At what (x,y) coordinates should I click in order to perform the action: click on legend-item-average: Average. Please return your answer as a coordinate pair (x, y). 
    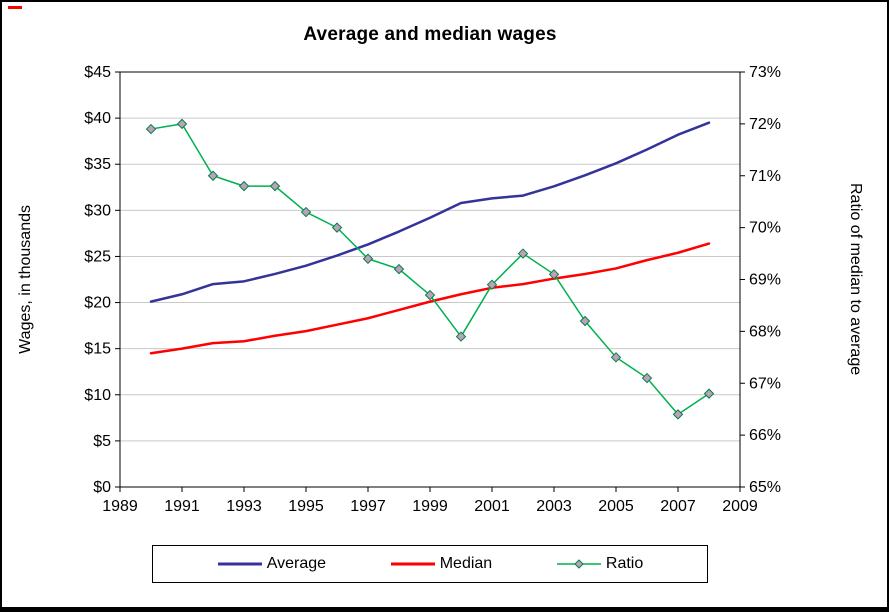
    Looking at the image, I should click on (271, 564).